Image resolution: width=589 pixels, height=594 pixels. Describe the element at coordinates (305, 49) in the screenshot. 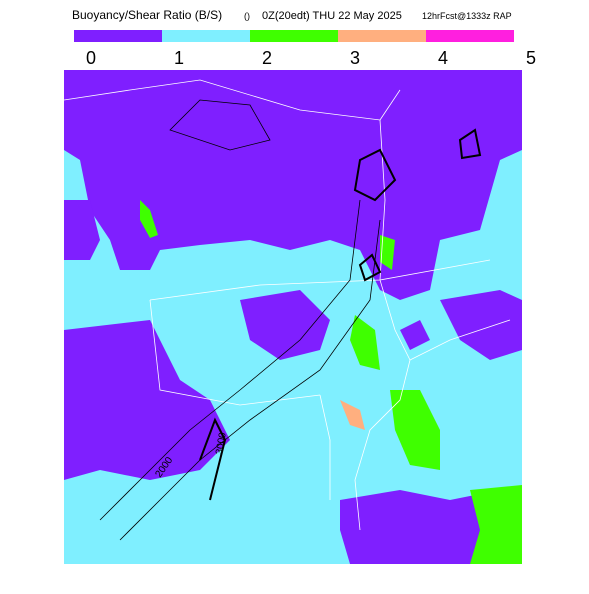

I see `colorbar: 0 1 2 3 4 5` at that location.